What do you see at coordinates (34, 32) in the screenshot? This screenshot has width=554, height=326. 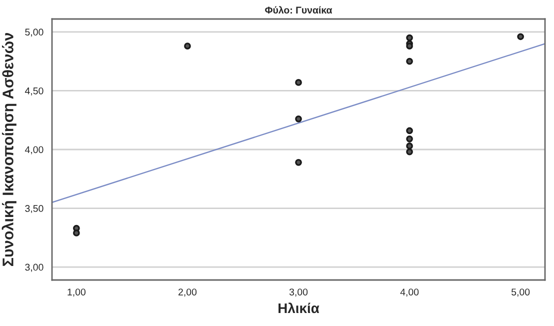 I see `y-tick-label: 5,00` at bounding box center [34, 32].